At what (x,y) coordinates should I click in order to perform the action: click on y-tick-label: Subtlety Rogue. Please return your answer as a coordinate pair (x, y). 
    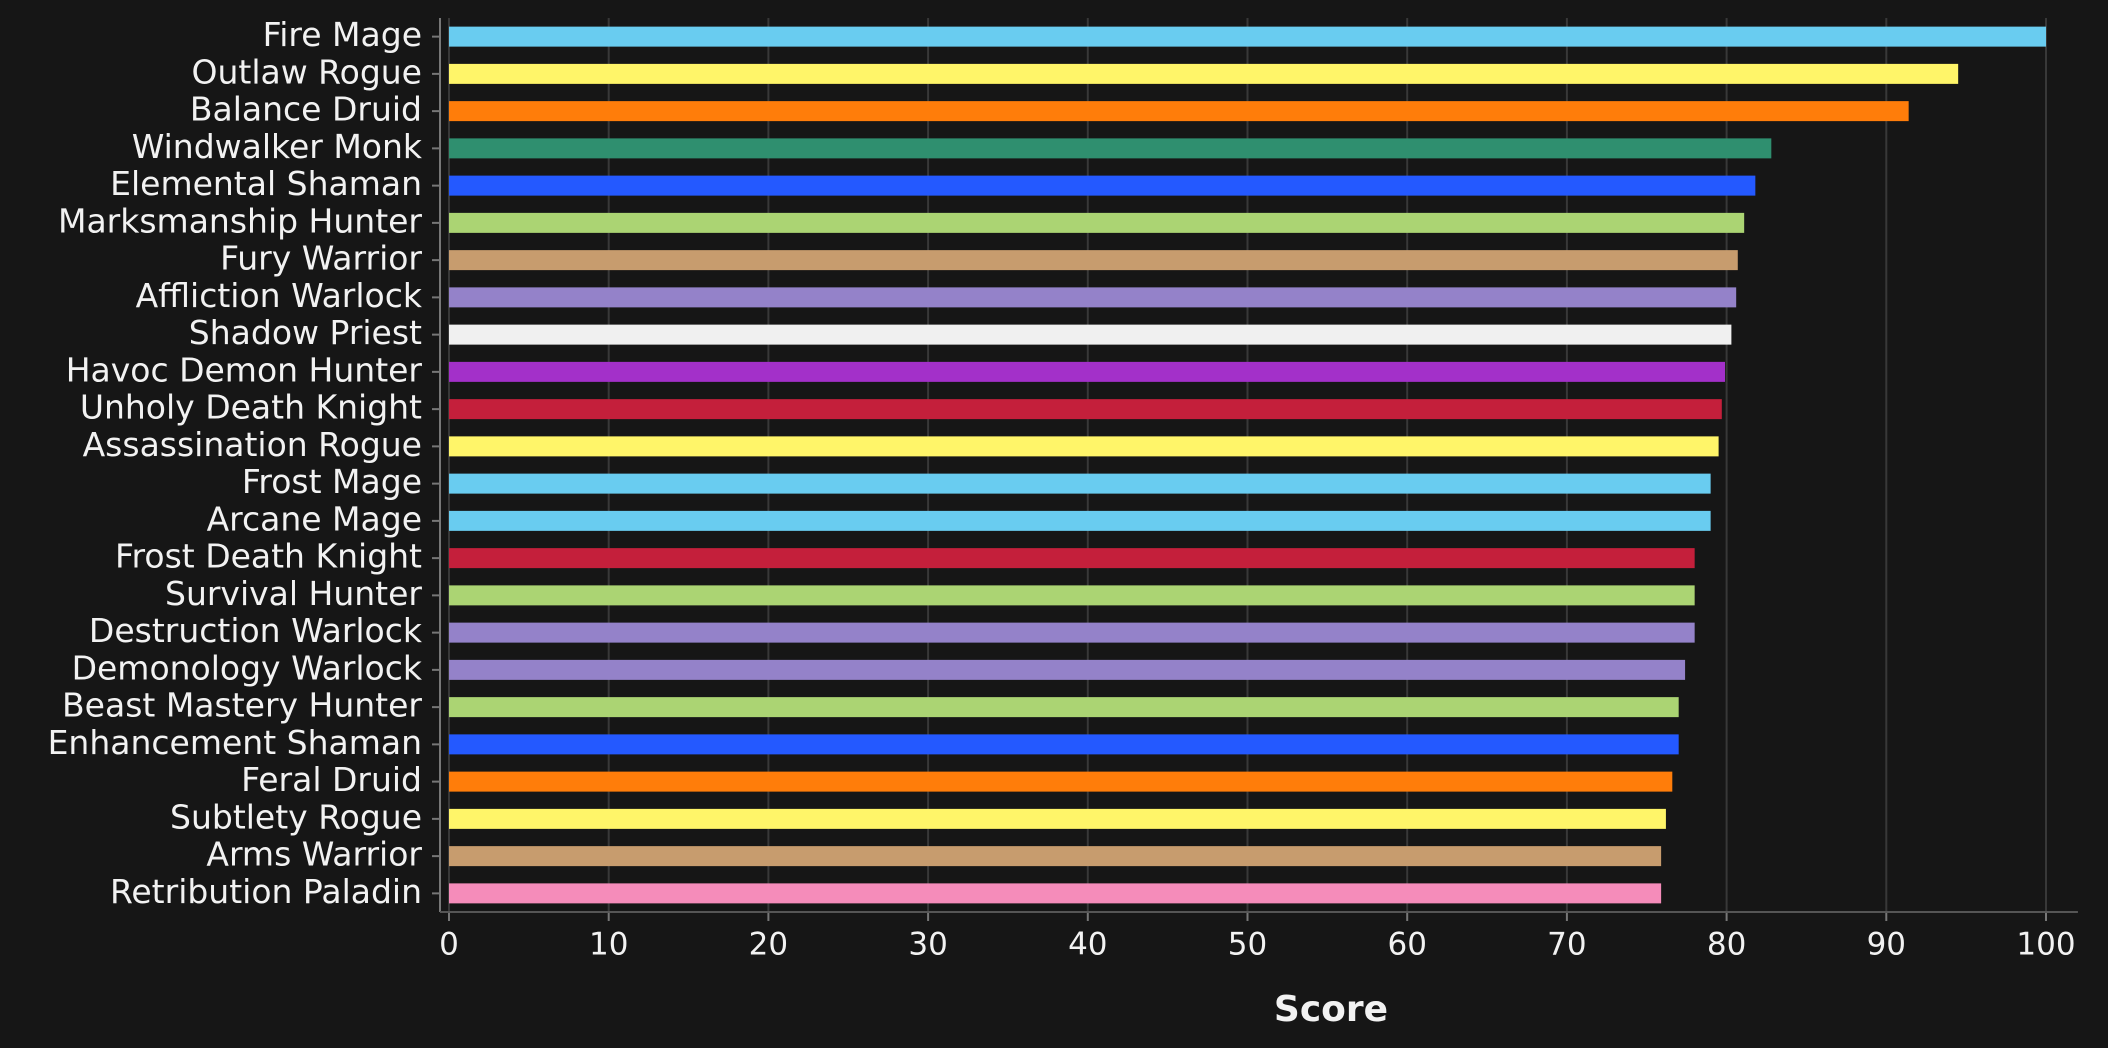
    Looking at the image, I should click on (296, 816).